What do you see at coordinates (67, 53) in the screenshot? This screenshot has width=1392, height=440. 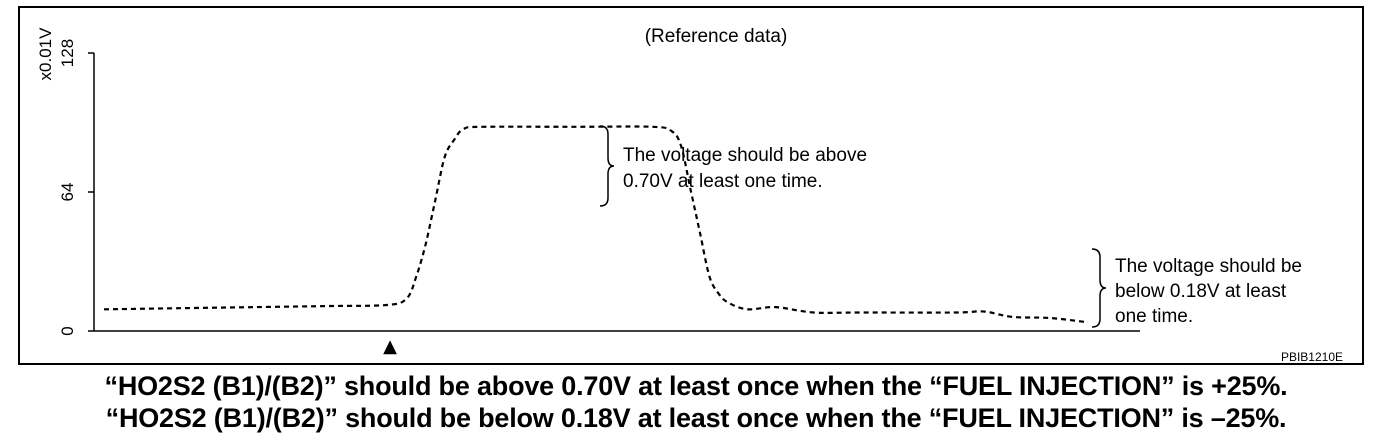 I see `y-tick-label: 128` at bounding box center [67, 53].